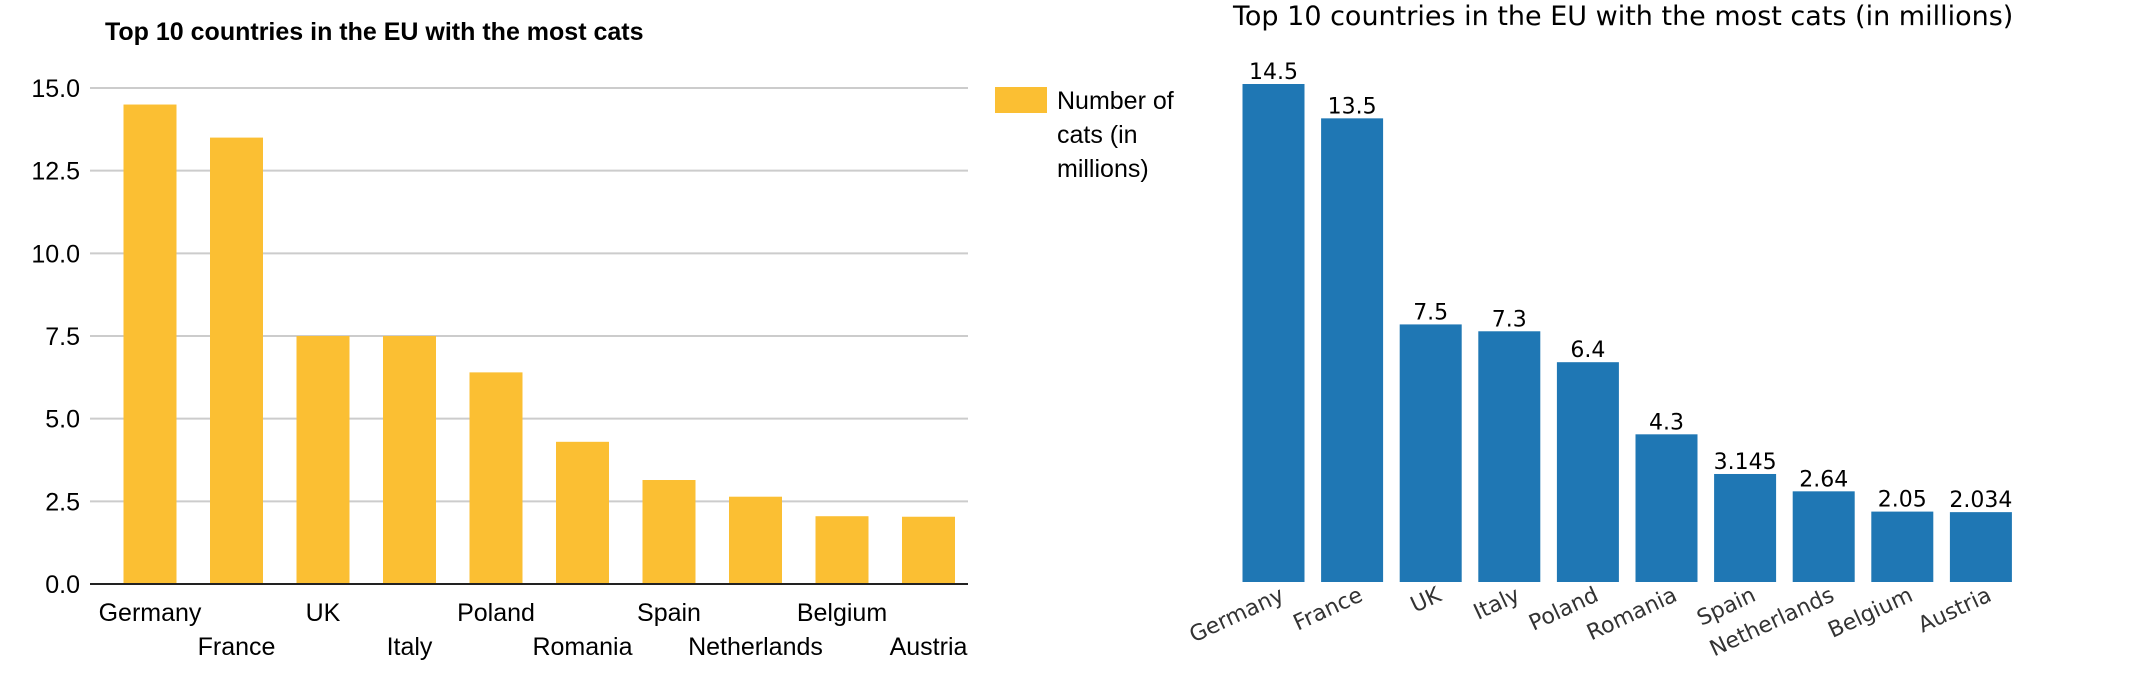 The height and width of the screenshot is (673, 2142). I want to click on legend-label-line-1: Number of, so click(1115, 101).